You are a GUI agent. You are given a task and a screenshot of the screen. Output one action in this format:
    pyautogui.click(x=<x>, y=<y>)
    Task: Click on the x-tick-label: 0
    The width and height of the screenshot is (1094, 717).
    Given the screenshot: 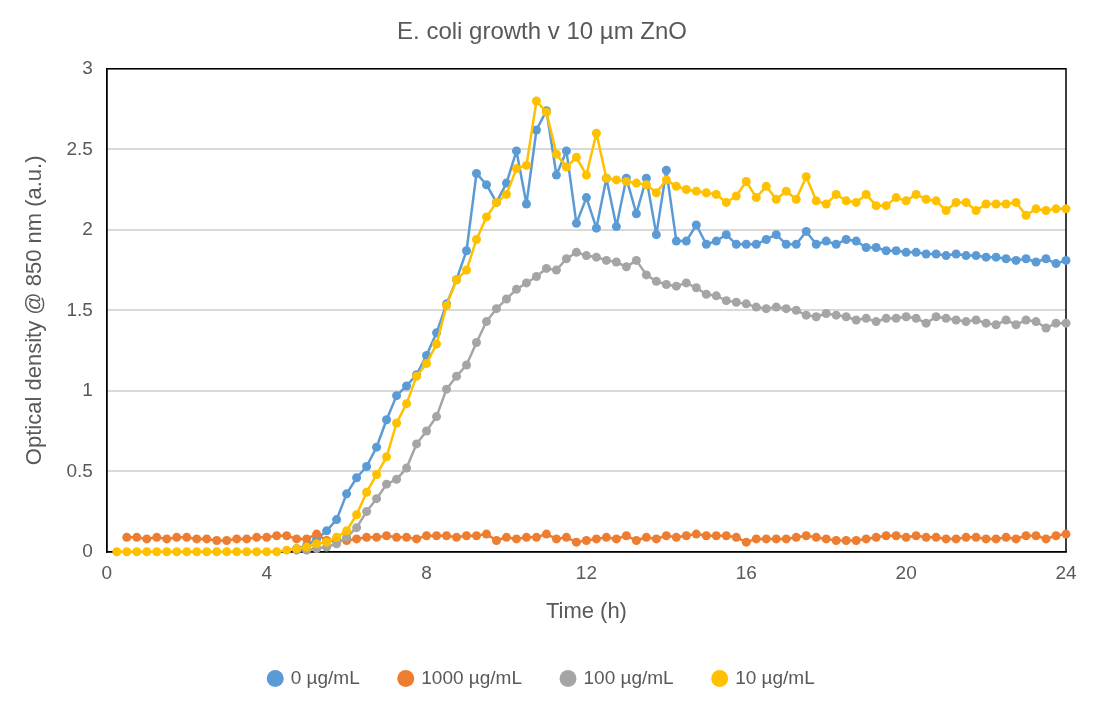 What is the action you would take?
    pyautogui.click(x=107, y=573)
    